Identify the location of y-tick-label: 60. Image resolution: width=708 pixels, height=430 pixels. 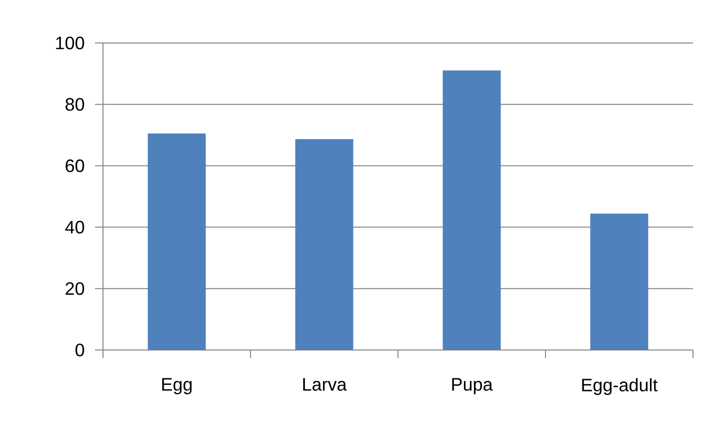
(75, 165).